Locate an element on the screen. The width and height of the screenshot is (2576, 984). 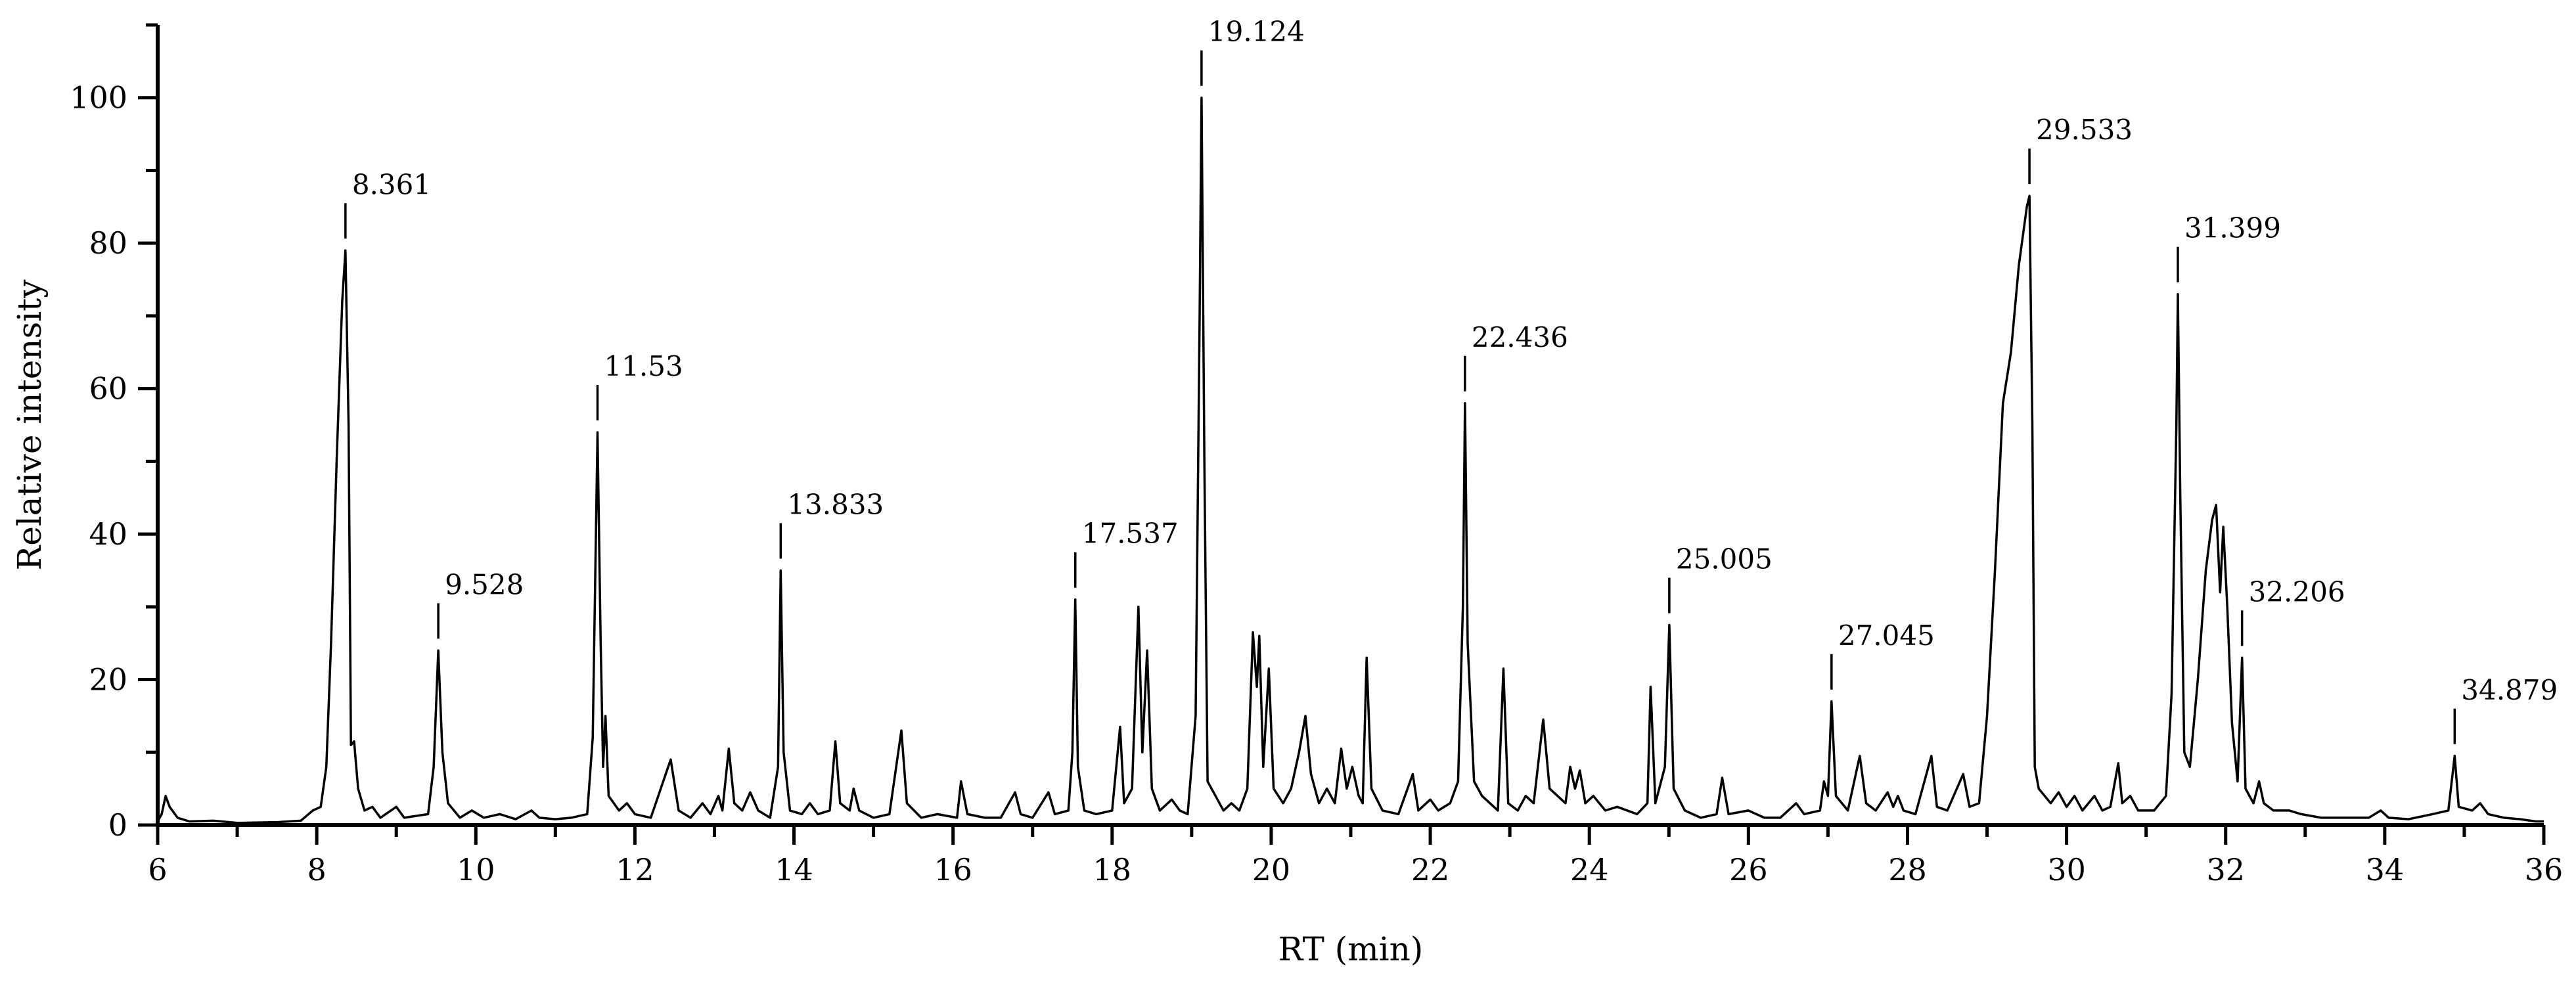
peak-annotation: 13.833 is located at coordinates (832, 523).